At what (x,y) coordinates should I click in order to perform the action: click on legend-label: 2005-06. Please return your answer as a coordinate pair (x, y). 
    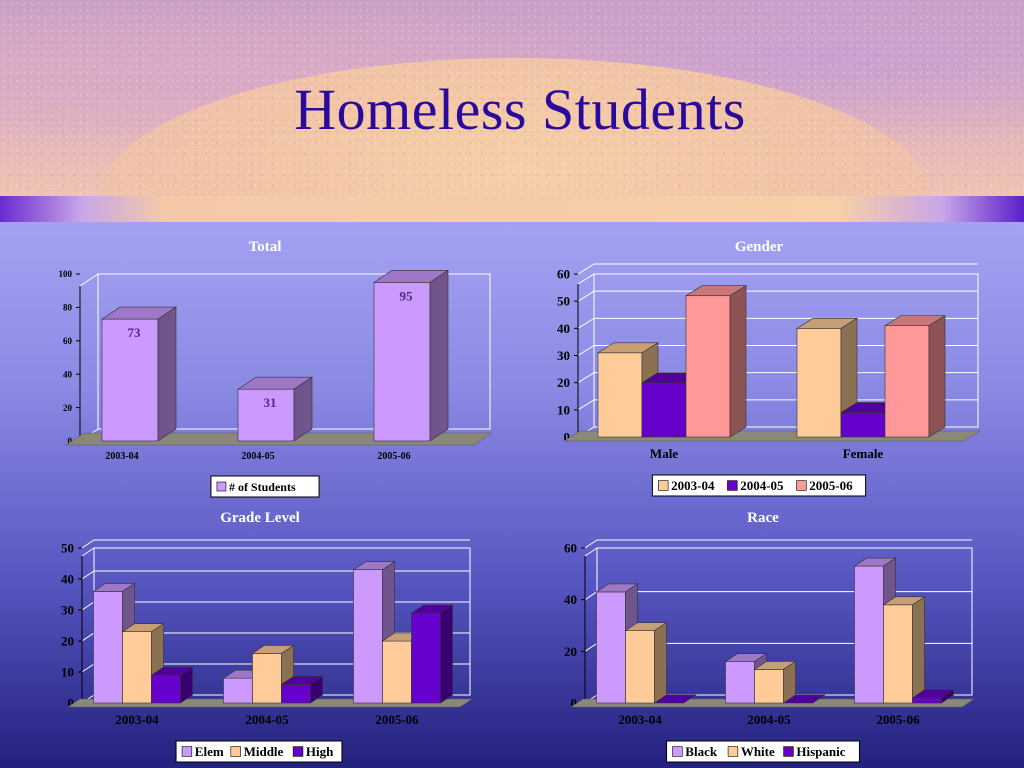
    Looking at the image, I should click on (831, 485).